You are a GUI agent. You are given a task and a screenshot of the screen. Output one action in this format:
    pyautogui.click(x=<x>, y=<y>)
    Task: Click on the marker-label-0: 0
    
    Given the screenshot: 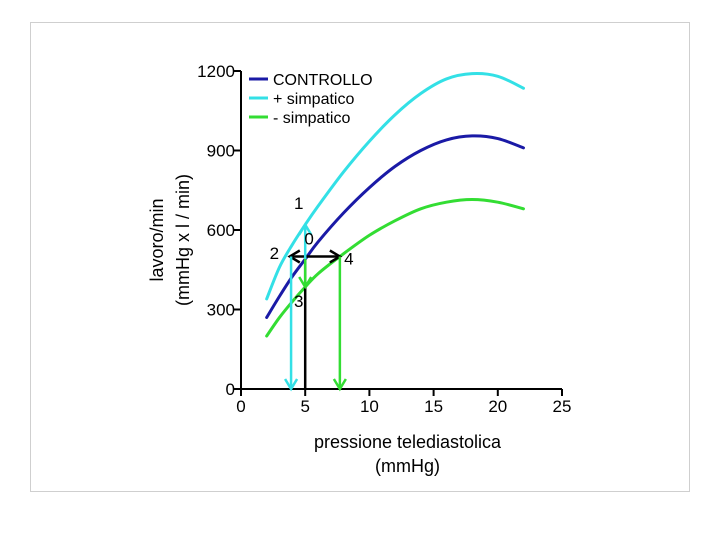 What is the action you would take?
    pyautogui.click(x=308, y=239)
    